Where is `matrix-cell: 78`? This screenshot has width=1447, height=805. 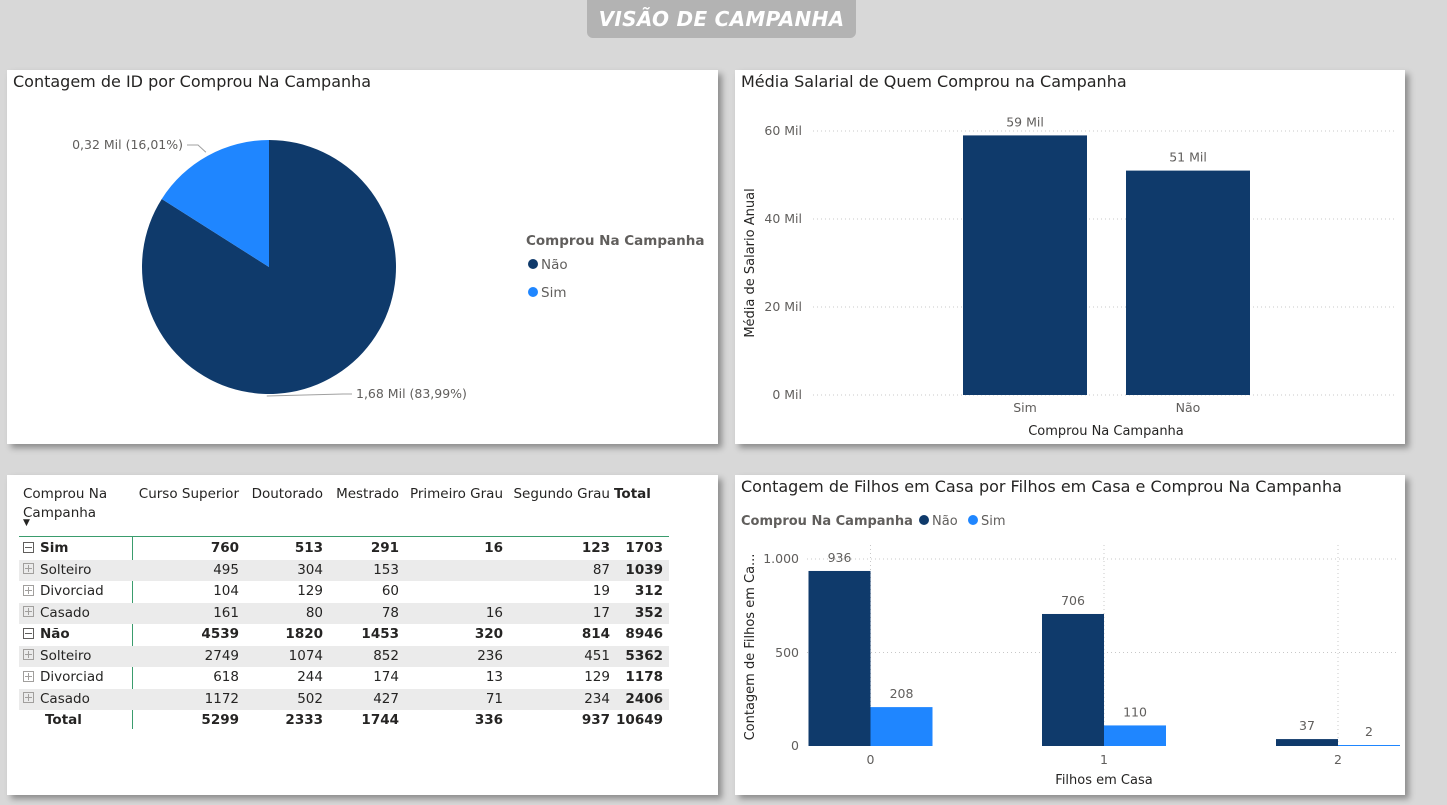 matrix-cell: 78 is located at coordinates (390, 612).